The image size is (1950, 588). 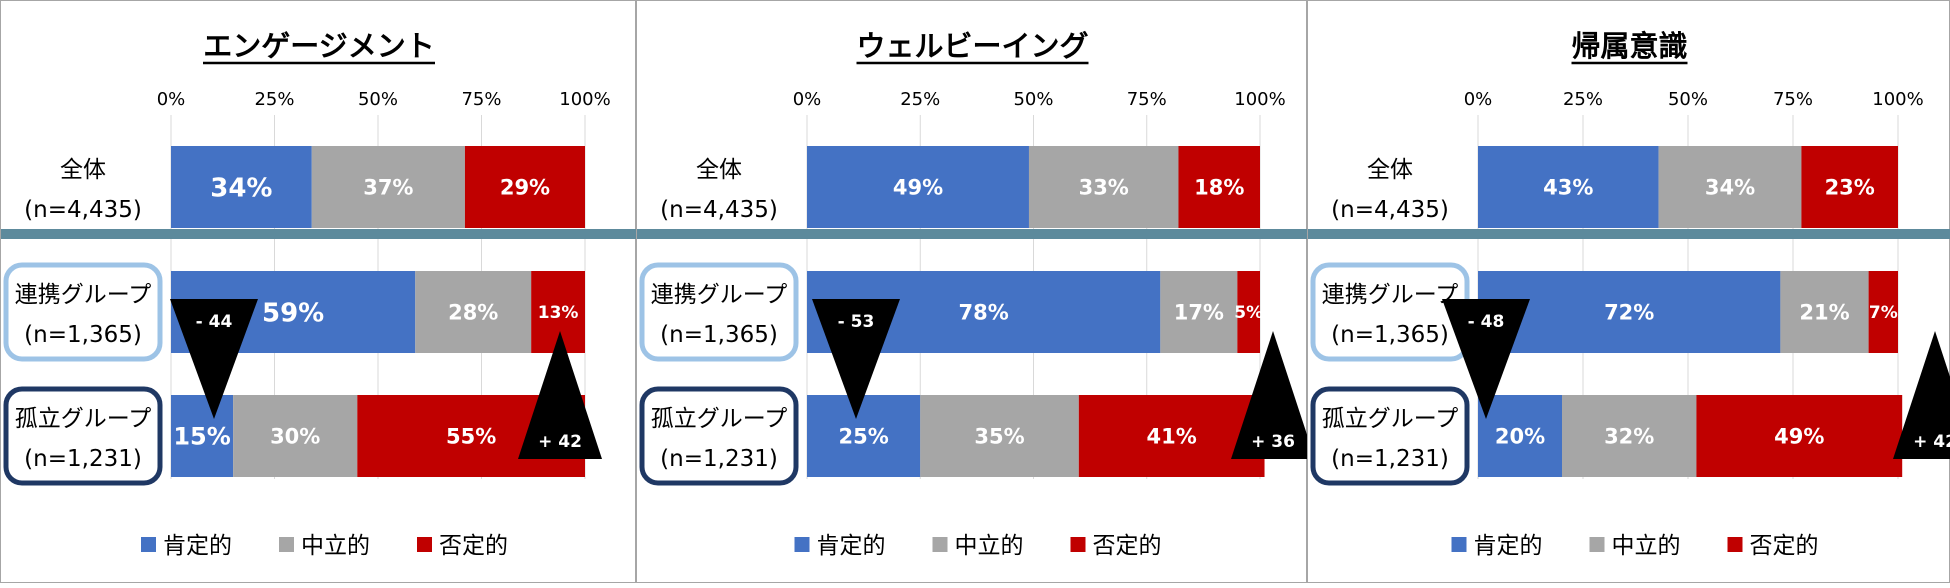 I want to click on data-label: 49%, so click(x=1799, y=437).